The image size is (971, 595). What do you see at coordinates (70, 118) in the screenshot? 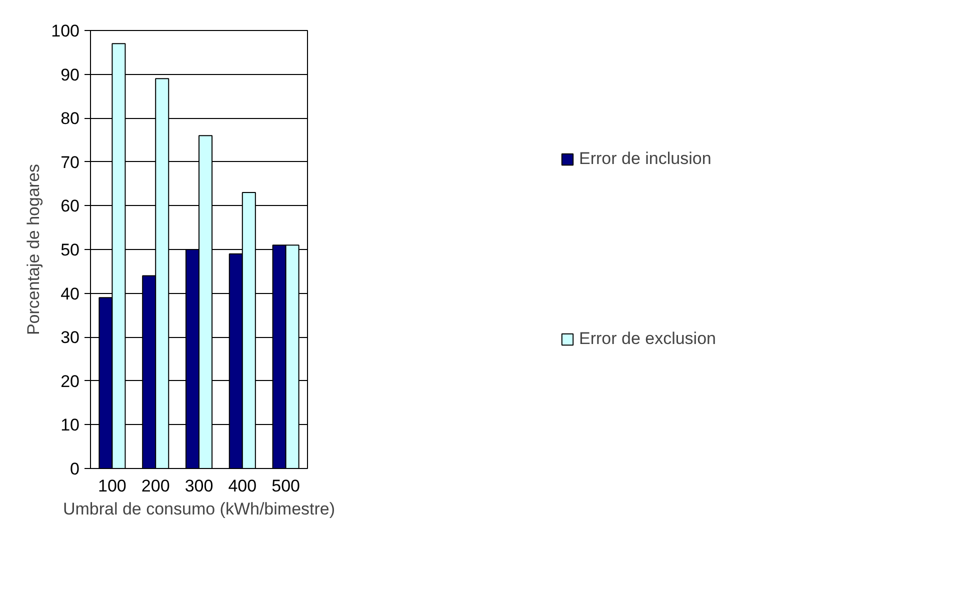
I see `y-tick-label: 80` at bounding box center [70, 118].